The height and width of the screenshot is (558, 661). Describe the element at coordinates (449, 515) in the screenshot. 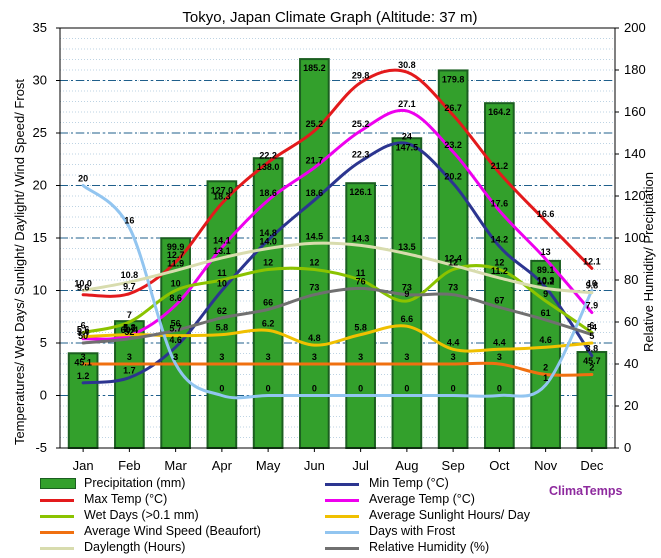

I see `legend-label: Average Sunlight Hours/ Day` at that location.